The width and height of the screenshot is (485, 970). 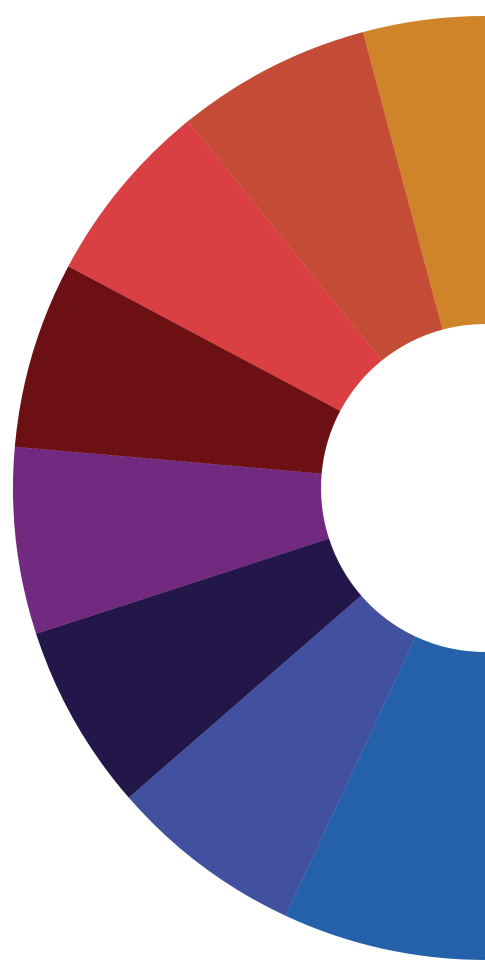 What do you see at coordinates (171, 540) in the screenshot?
I see `wheel-segment-purple` at bounding box center [171, 540].